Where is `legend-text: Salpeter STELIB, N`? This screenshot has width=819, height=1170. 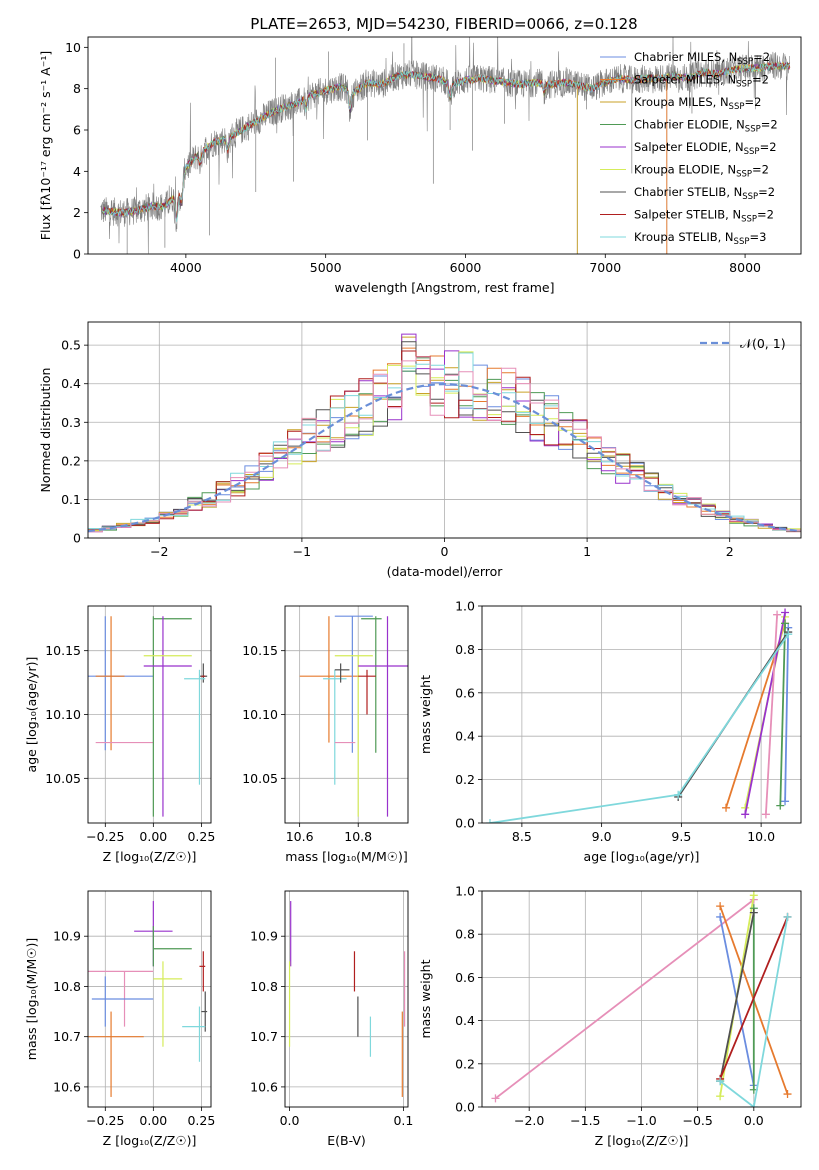
legend-text: Salpeter STELIB, N is located at coordinates (687, 215).